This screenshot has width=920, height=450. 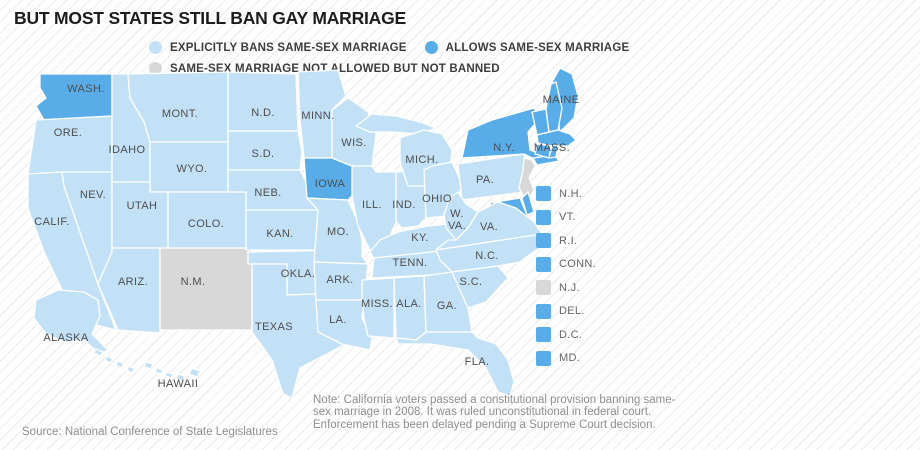 What do you see at coordinates (159, 371) in the screenshot?
I see `state-shape-hi2` at bounding box center [159, 371].